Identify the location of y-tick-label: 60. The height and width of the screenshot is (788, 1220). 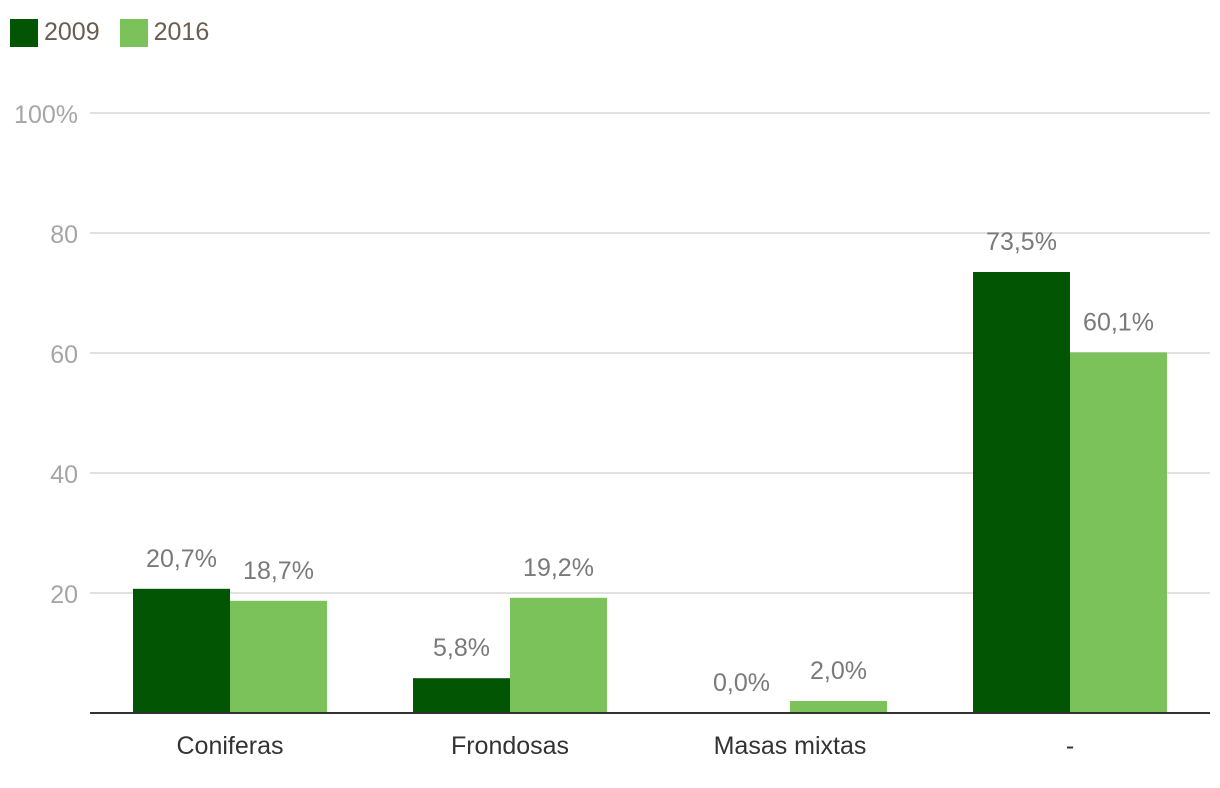
(64, 355).